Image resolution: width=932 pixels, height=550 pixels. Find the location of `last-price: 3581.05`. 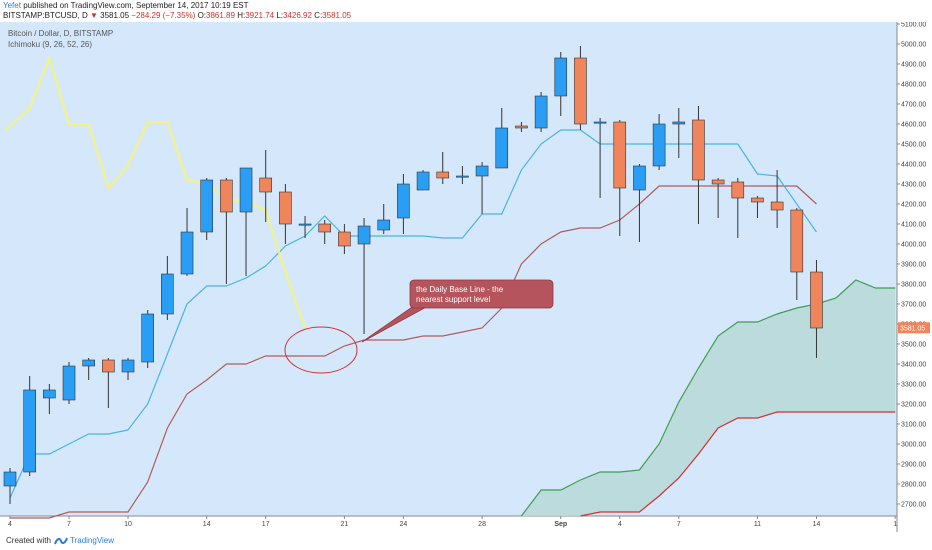

last-price: 3581.05 is located at coordinates (115, 15).